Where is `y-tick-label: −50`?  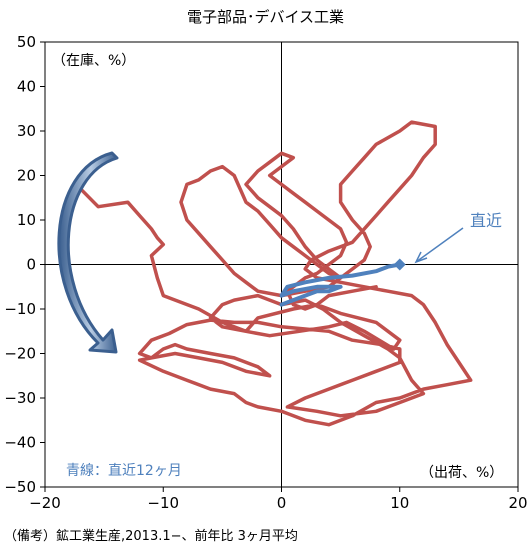 y-tick-label: −50 is located at coordinates (20, 487).